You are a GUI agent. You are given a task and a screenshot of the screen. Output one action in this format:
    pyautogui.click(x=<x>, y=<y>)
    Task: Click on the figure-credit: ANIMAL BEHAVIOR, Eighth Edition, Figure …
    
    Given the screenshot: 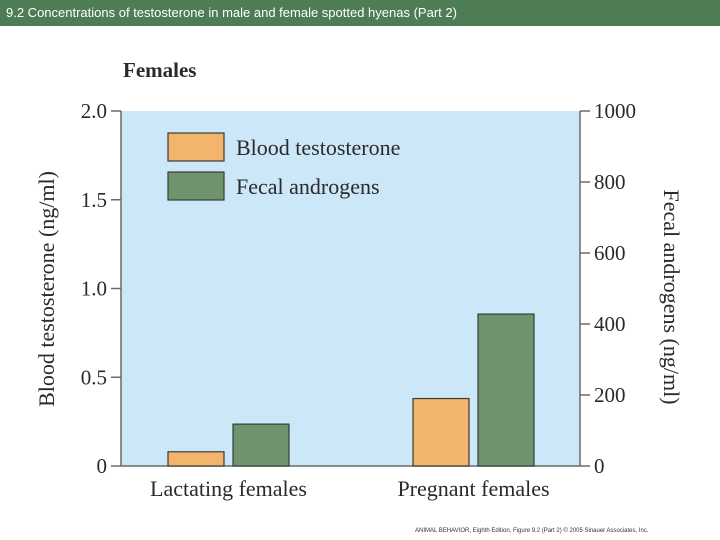 What is the action you would take?
    pyautogui.click(x=532, y=531)
    